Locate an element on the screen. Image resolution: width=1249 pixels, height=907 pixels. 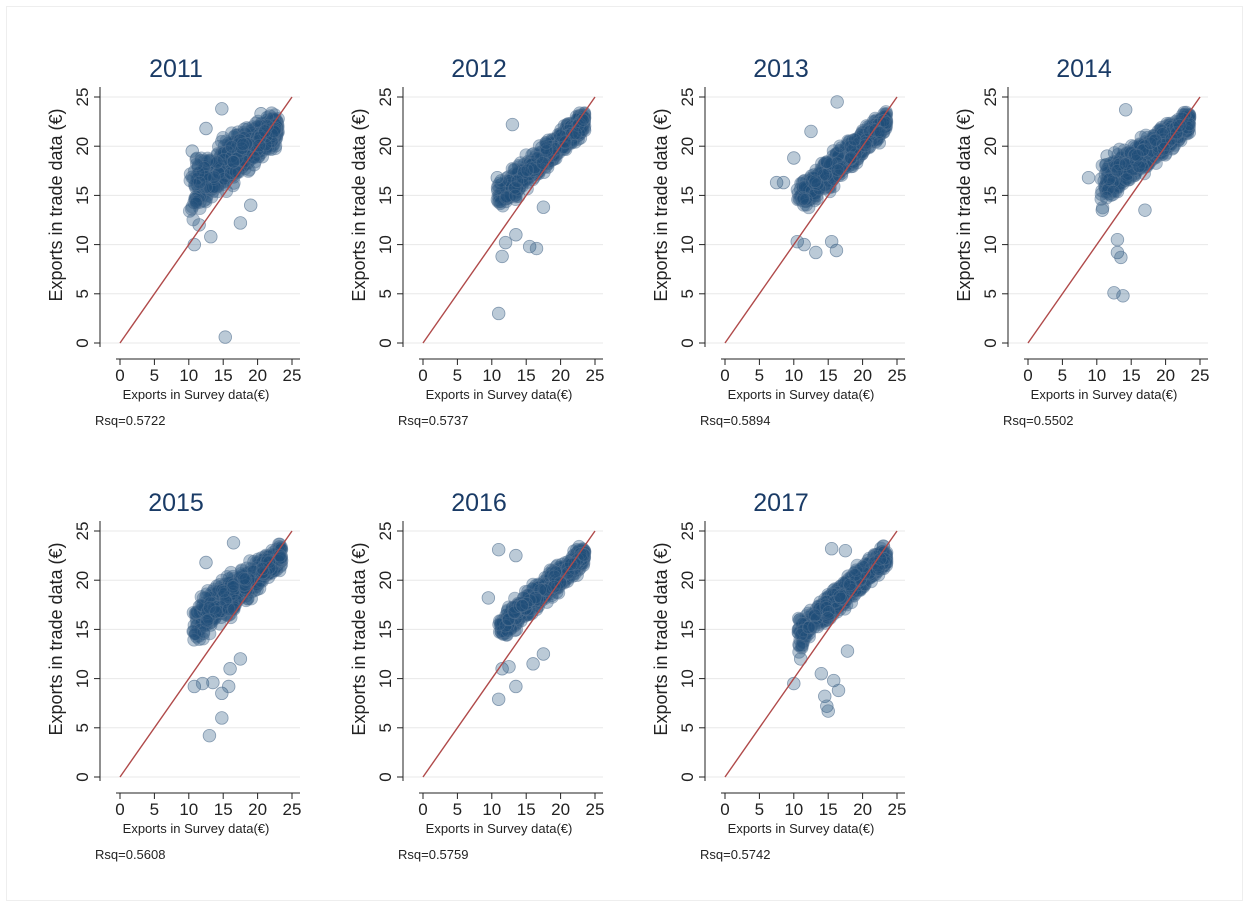
rsq-note: Rsq=0.5759 is located at coordinates (433, 854).